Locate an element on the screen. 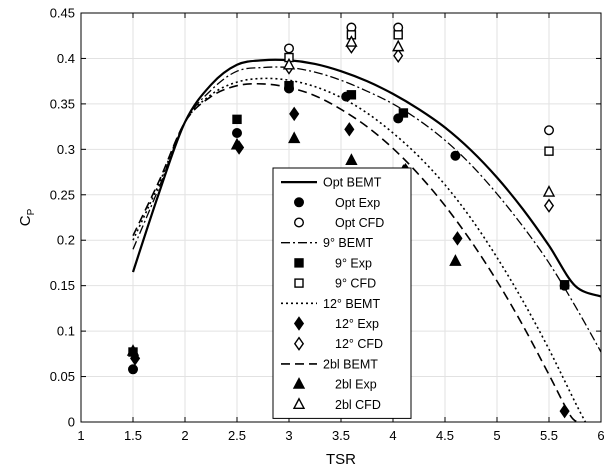  legend-entry: 9° Exp is located at coordinates (333, 263).